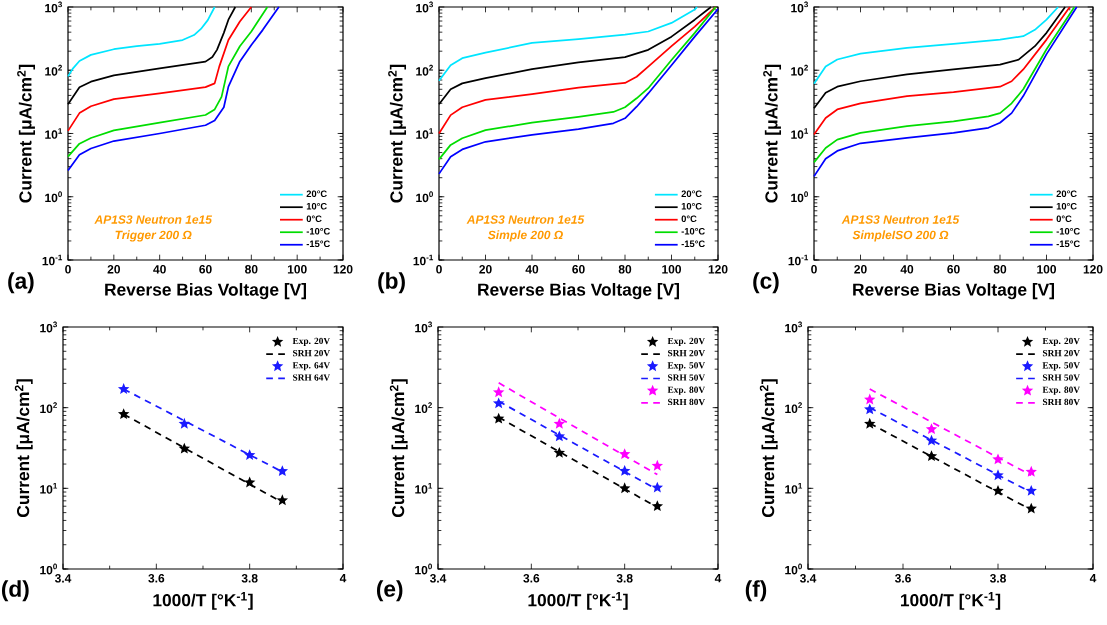  Describe the element at coordinates (15, 591) in the screenshot. I see `text: (d)` at that location.